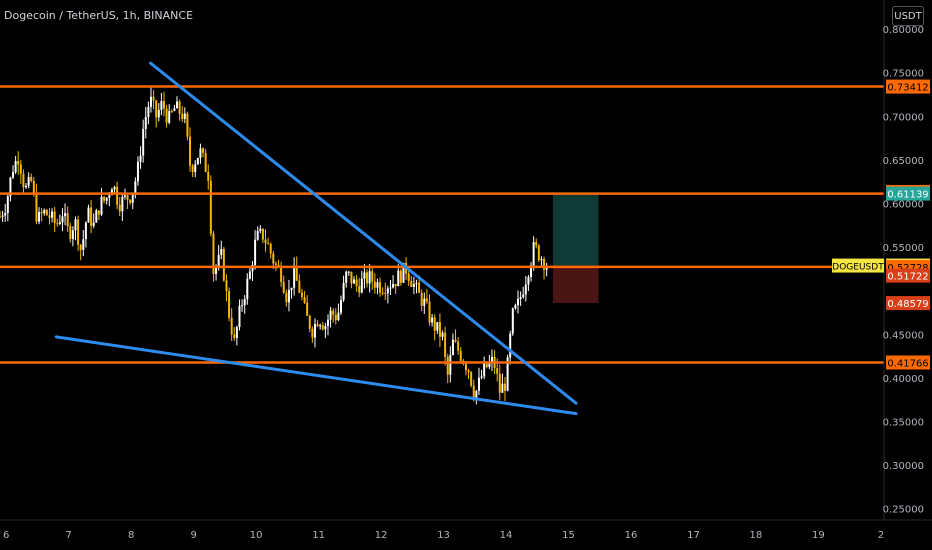 Image resolution: width=932 pixels, height=550 pixels. I want to click on y-tick-label: 0.35000, so click(903, 422).